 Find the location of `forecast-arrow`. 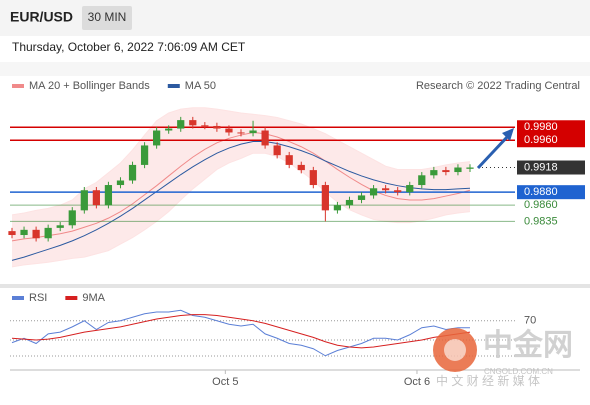

forecast-arrow is located at coordinates (493, 152).